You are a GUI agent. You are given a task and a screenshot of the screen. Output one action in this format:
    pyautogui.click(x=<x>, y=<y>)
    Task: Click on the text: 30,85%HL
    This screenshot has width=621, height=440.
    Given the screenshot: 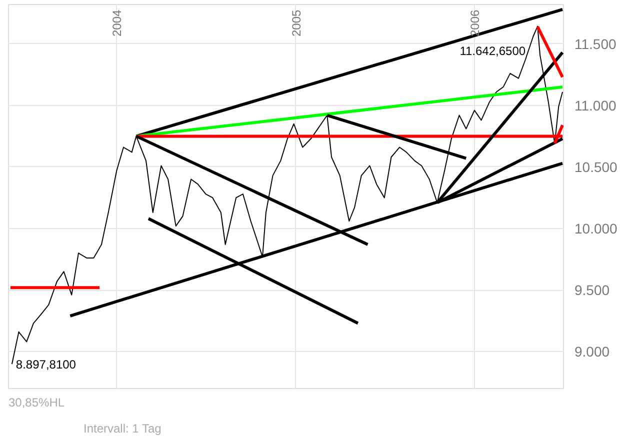 What is the action you would take?
    pyautogui.click(x=36, y=403)
    